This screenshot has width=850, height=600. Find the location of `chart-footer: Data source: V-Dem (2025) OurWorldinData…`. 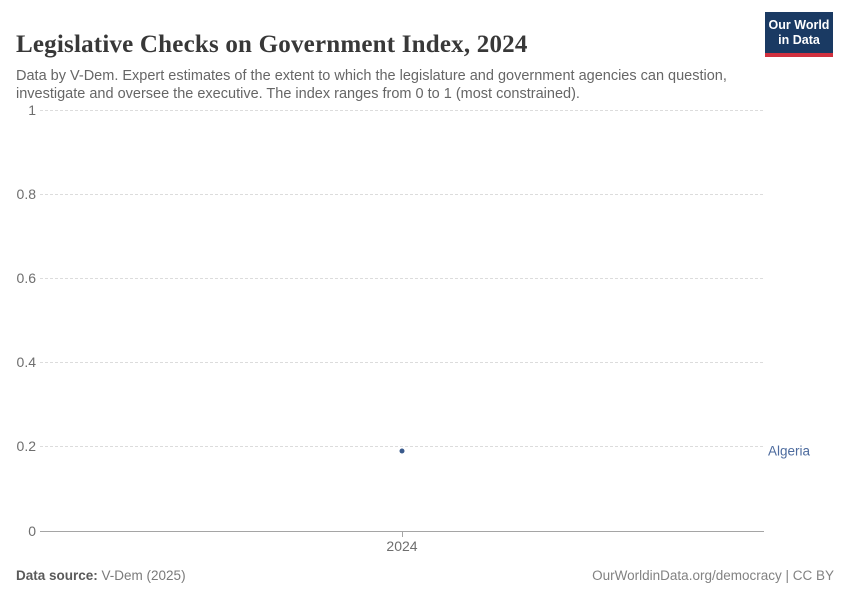

chart-footer: Data source: V-Dem (2025) OurWorldinData… is located at coordinates (425, 575).